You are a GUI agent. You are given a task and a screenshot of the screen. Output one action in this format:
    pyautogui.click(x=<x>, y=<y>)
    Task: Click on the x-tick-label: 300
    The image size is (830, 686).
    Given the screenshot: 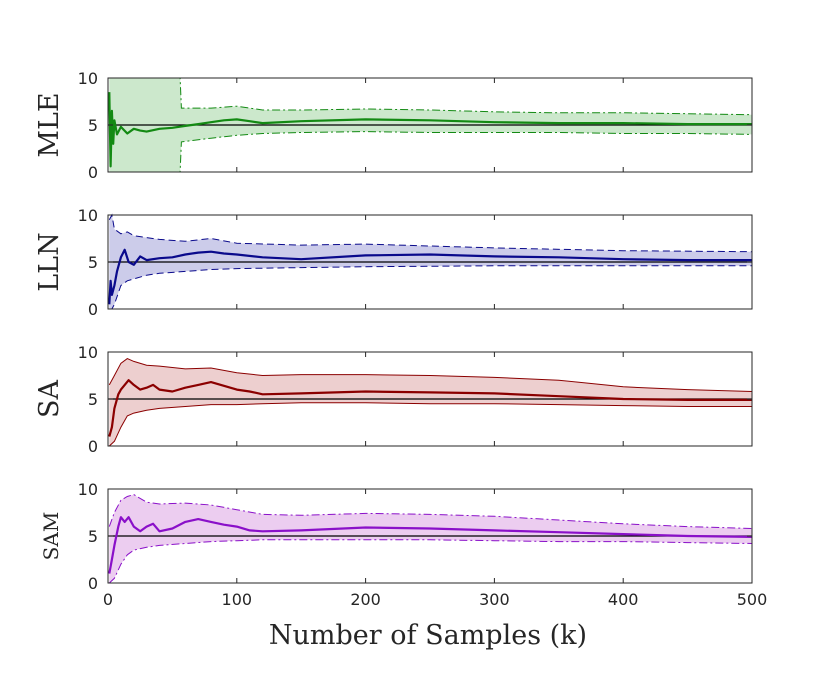 What is the action you would take?
    pyautogui.click(x=494, y=599)
    